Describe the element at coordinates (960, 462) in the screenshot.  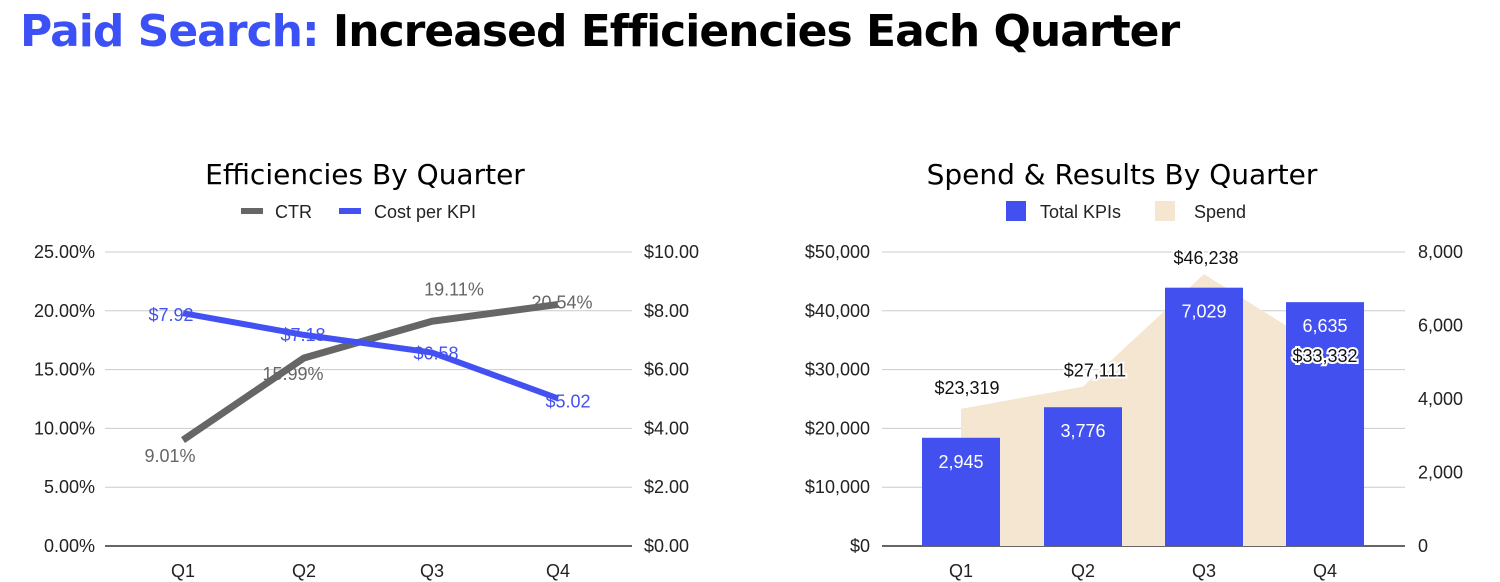
I see `data-label-total-kpis-q1: 2,945` at that location.